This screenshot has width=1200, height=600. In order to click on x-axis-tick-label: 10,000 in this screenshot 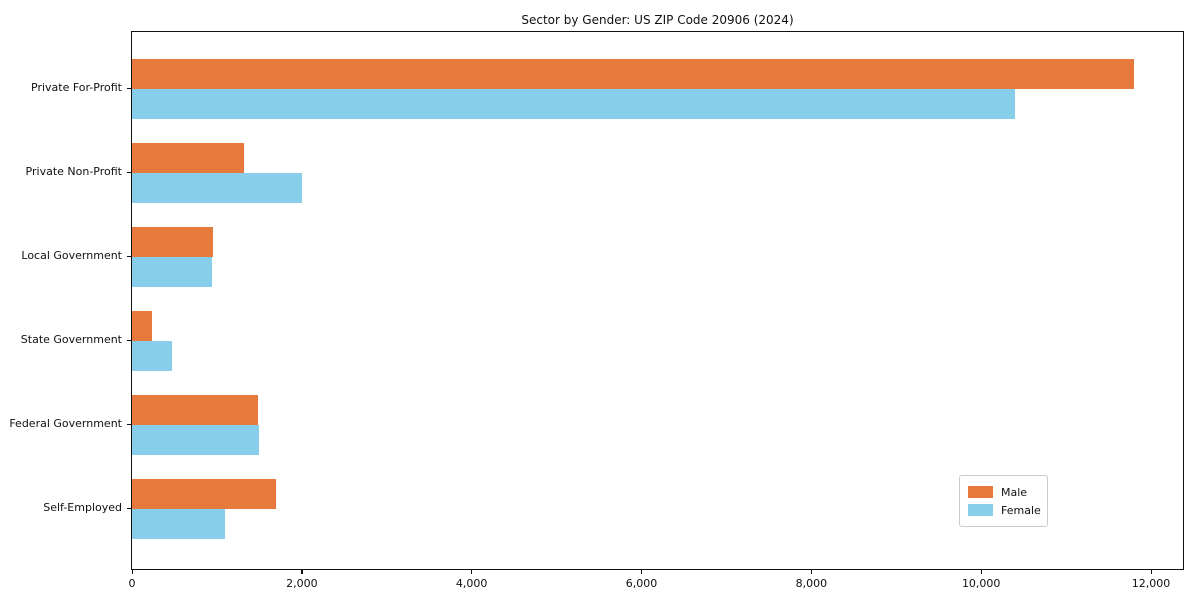, I will do `click(981, 583)`.